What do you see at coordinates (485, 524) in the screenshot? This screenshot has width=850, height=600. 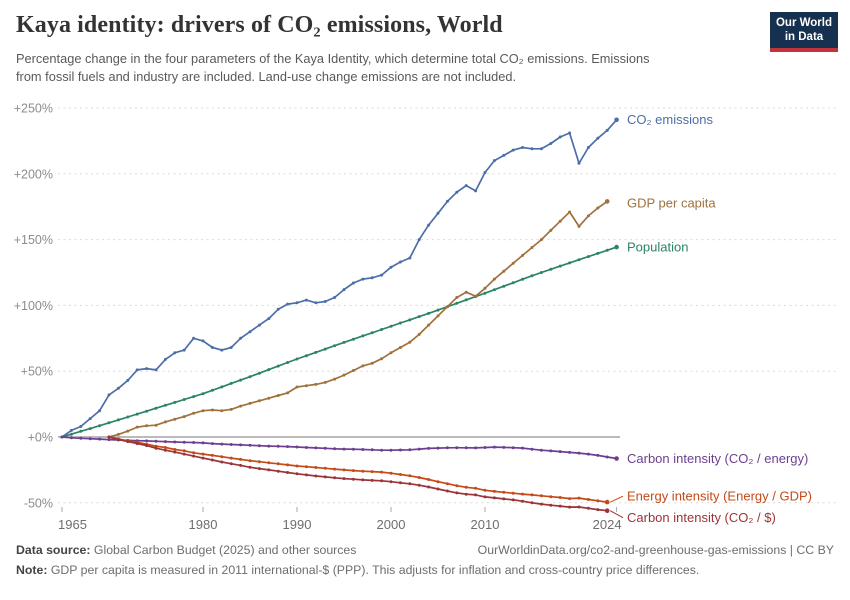 I see `x-tick-label: 2010` at bounding box center [485, 524].